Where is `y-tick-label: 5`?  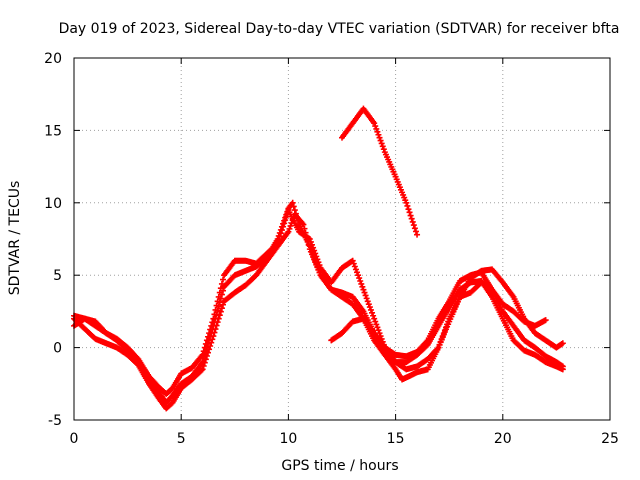
y-tick-label: 5 is located at coordinates (57, 276).